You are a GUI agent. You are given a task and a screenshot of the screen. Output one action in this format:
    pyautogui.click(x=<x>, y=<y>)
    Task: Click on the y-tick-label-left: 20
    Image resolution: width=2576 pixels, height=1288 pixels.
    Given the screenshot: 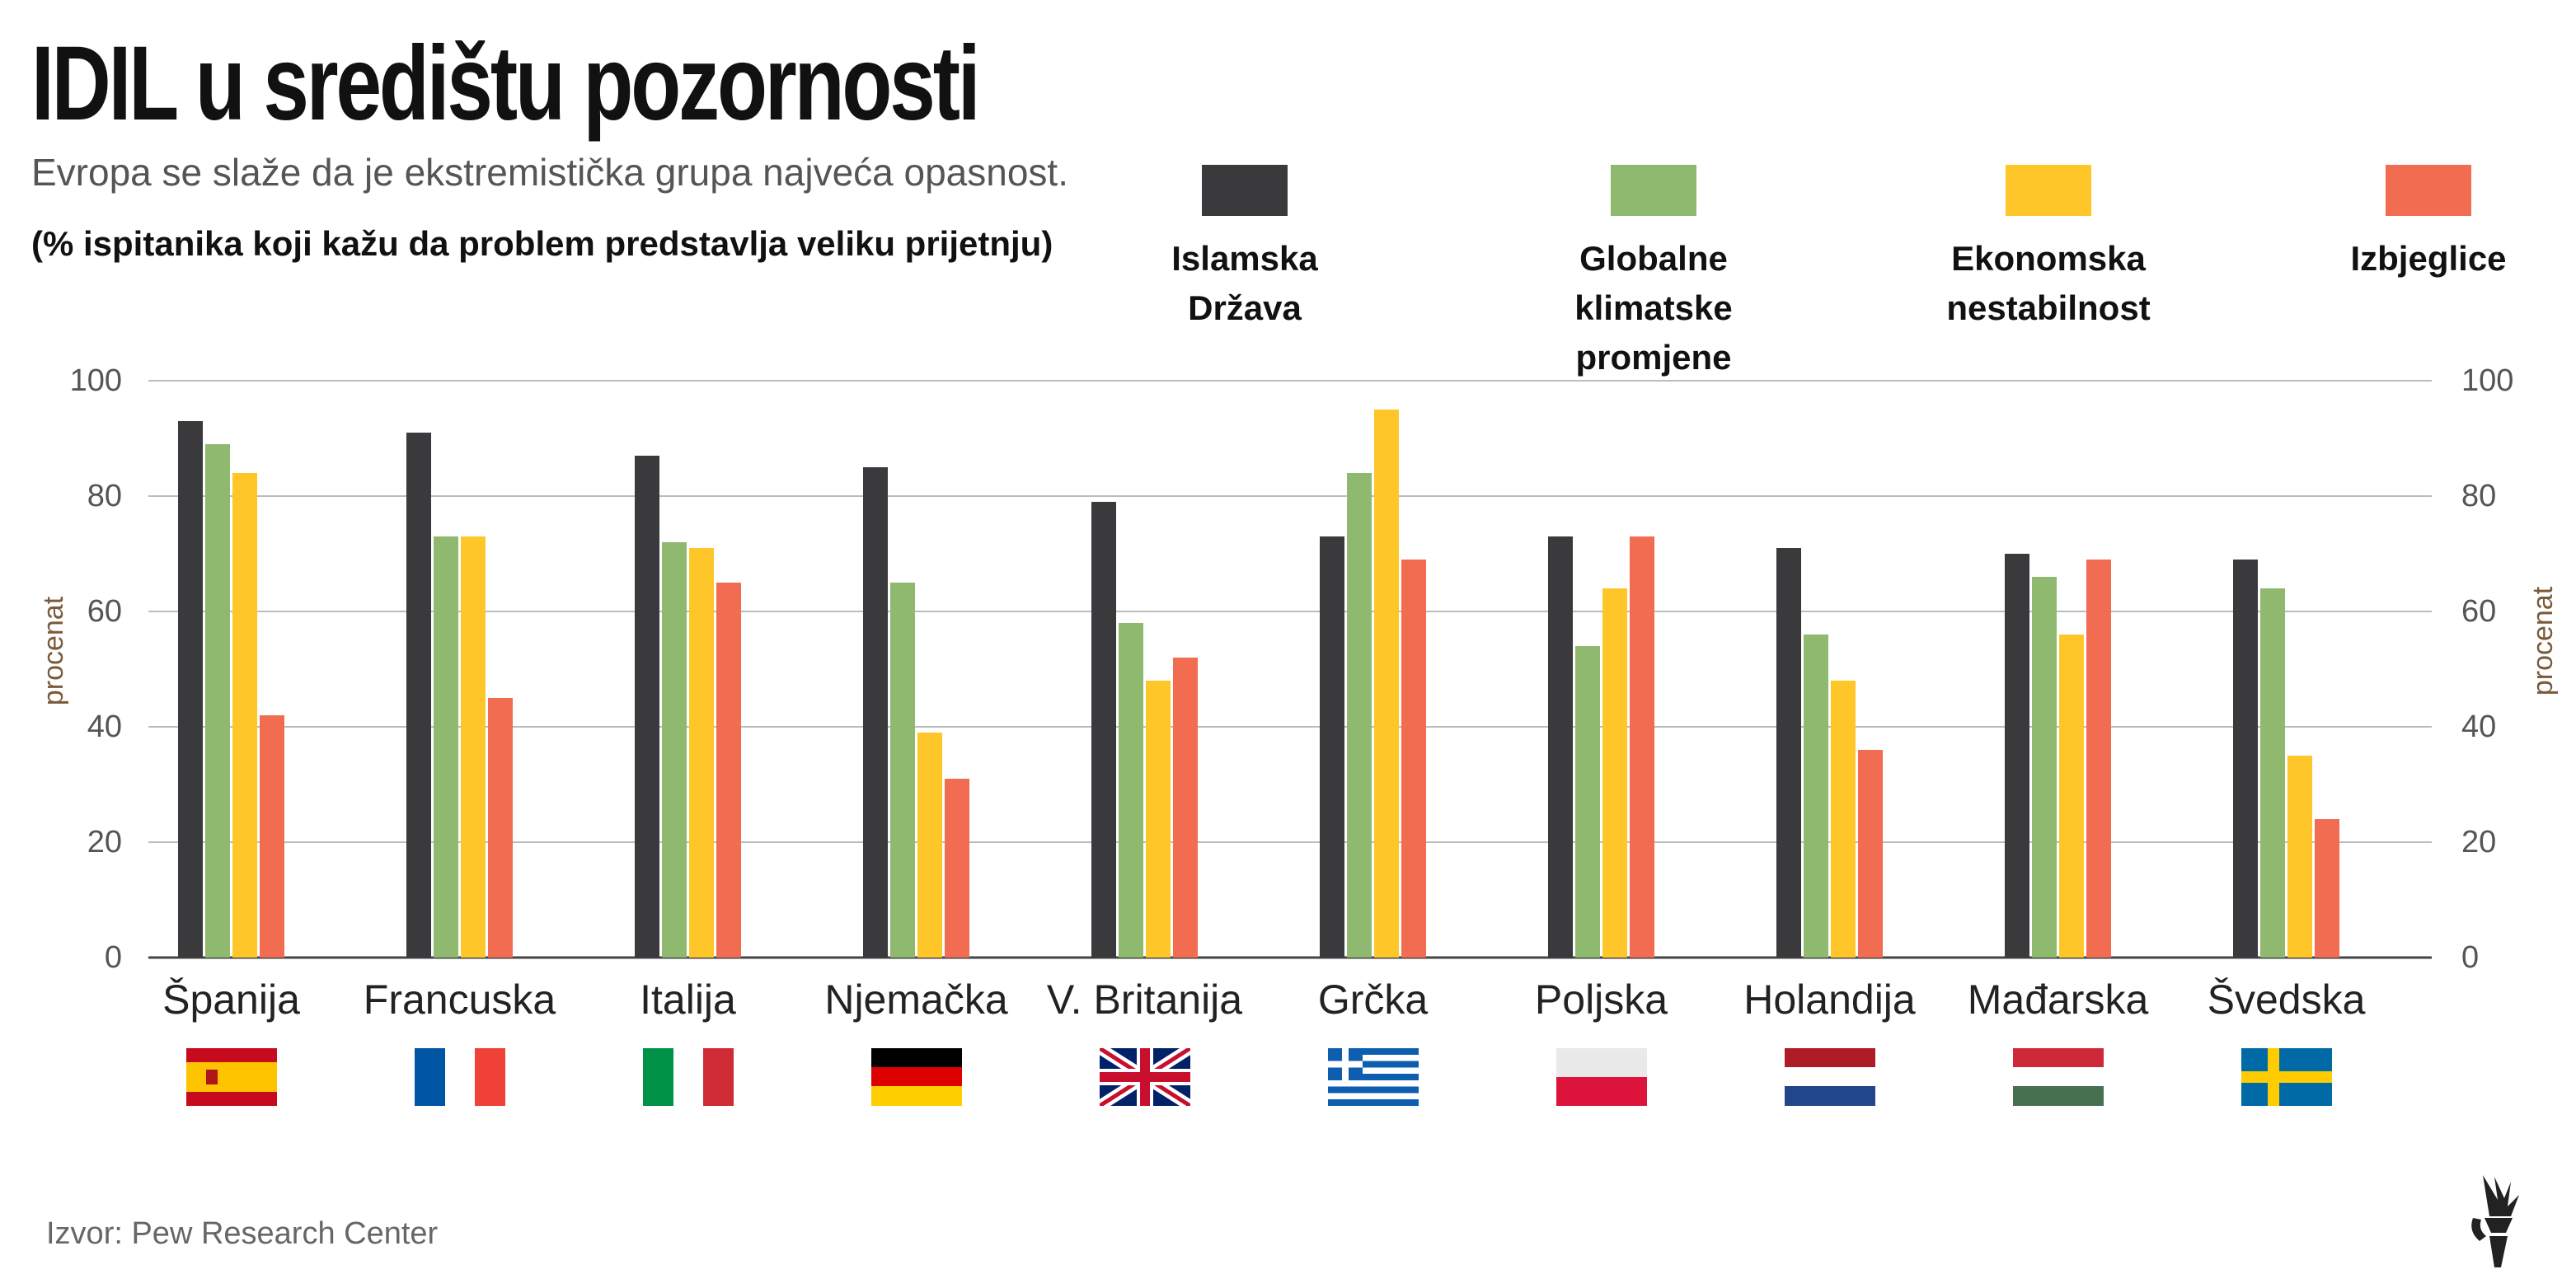 What is the action you would take?
    pyautogui.click(x=105, y=842)
    